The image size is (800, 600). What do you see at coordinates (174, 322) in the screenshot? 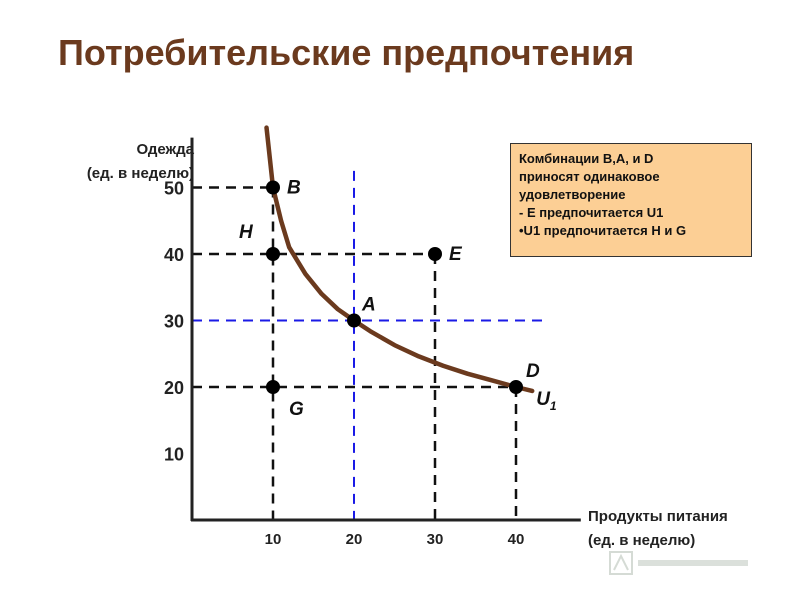
I see `y-tick-label: 30` at bounding box center [174, 322].